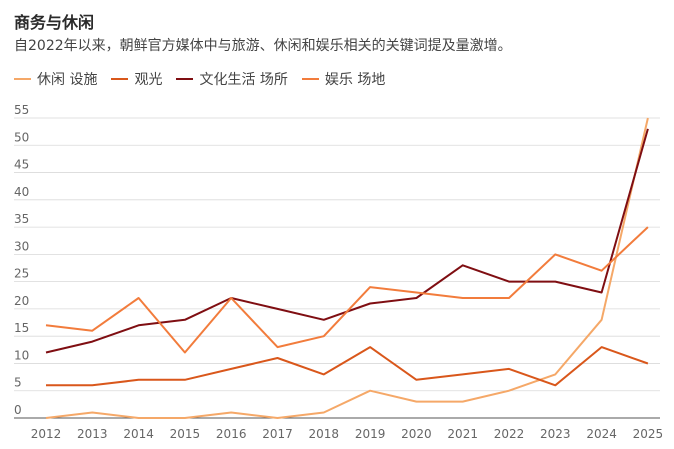  Describe the element at coordinates (21, 165) in the screenshot. I see `y-tick-label: 45` at that location.